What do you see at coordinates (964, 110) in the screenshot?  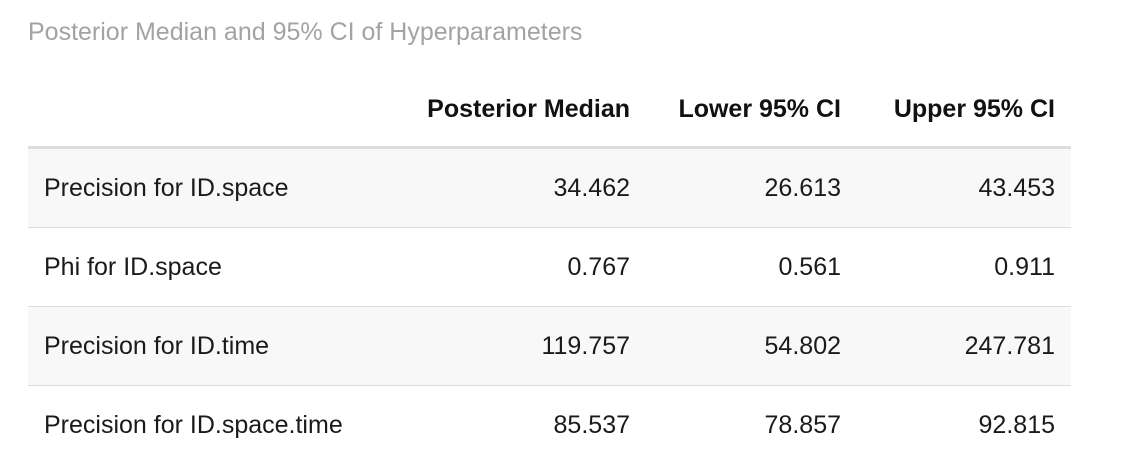 I see `header-upper-ci: Upper 95% CI` at bounding box center [964, 110].